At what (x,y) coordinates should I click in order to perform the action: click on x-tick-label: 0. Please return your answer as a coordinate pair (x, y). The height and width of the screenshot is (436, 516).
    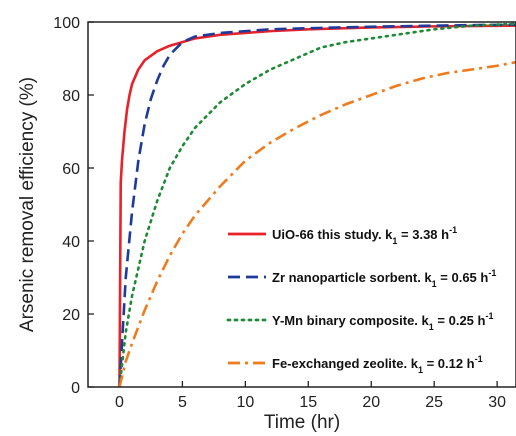
    Looking at the image, I should click on (119, 402).